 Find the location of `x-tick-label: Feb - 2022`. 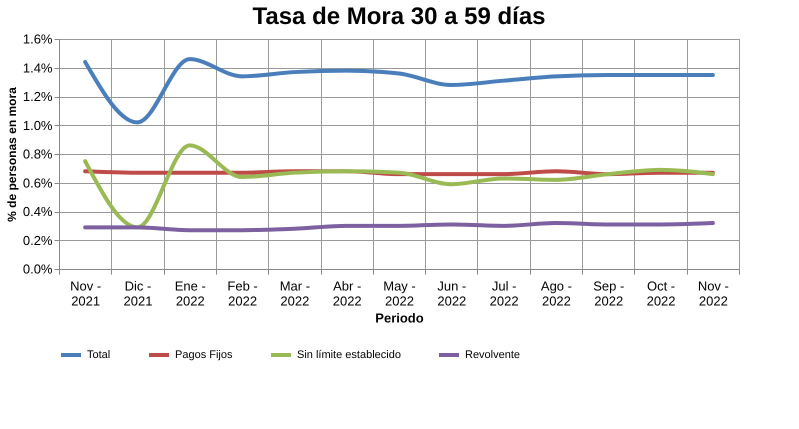

x-tick-label: Feb - 2022 is located at coordinates (242, 293).